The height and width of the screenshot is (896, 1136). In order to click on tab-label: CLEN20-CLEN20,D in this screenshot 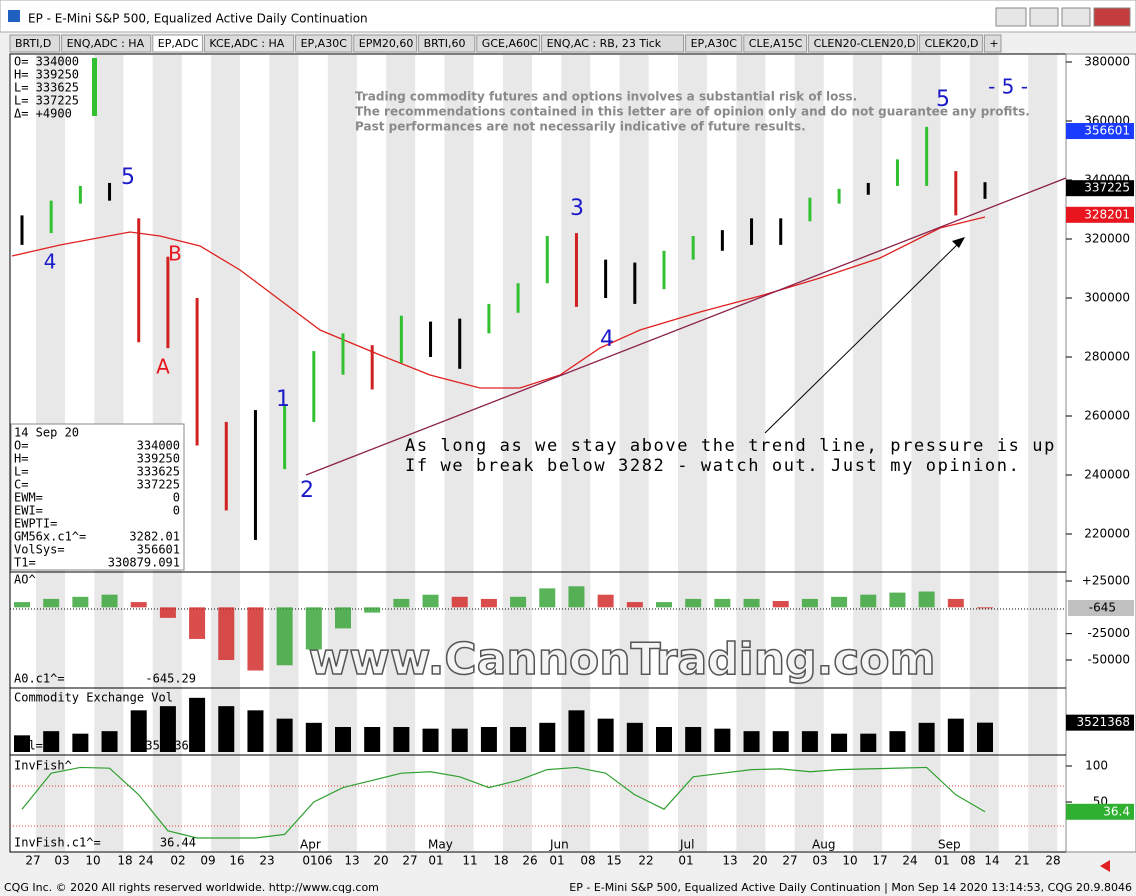, I will do `click(865, 43)`.